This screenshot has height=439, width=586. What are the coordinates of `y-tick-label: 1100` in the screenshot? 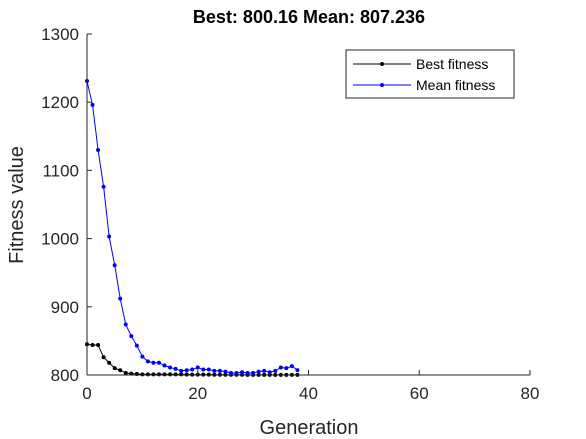 It's located at (60, 170).